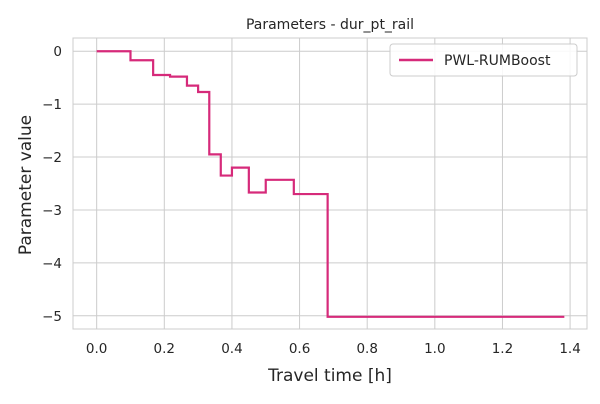  Describe the element at coordinates (434, 349) in the screenshot. I see `x-tick-label: 1.0` at that location.